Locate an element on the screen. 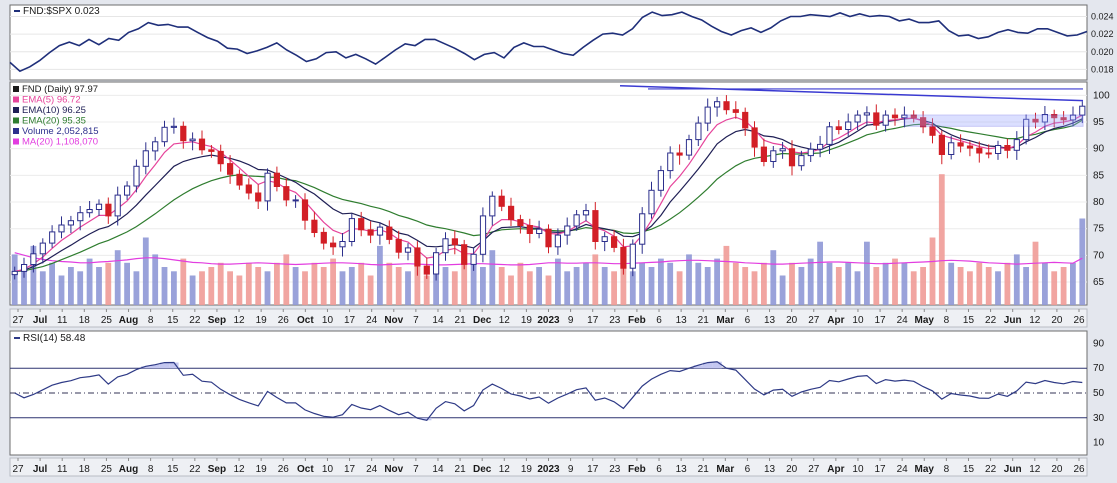 Image resolution: width=1117 pixels, height=483 pixels. x-axis-top-label: Dec is located at coordinates (482, 320).